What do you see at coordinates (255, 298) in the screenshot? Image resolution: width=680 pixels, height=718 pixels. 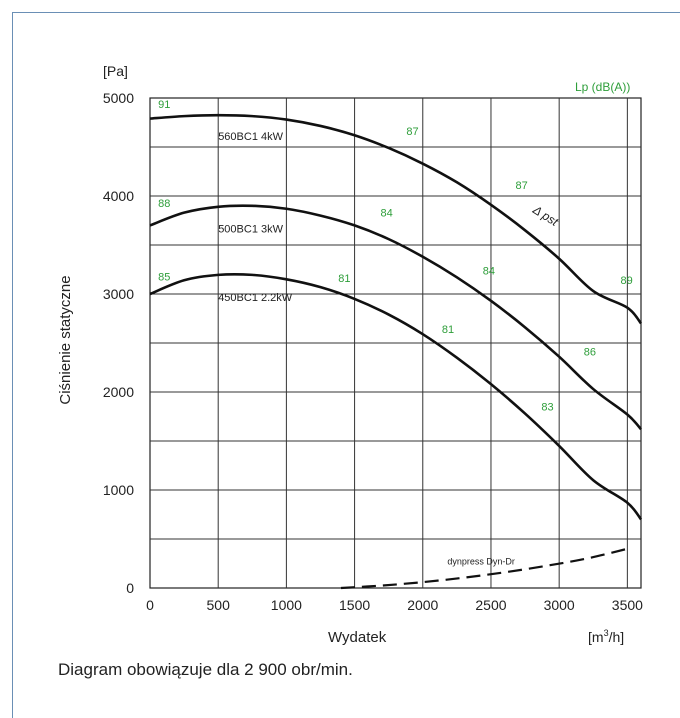 I see `series-name-label: 450BC1 2.2kW` at bounding box center [255, 298].